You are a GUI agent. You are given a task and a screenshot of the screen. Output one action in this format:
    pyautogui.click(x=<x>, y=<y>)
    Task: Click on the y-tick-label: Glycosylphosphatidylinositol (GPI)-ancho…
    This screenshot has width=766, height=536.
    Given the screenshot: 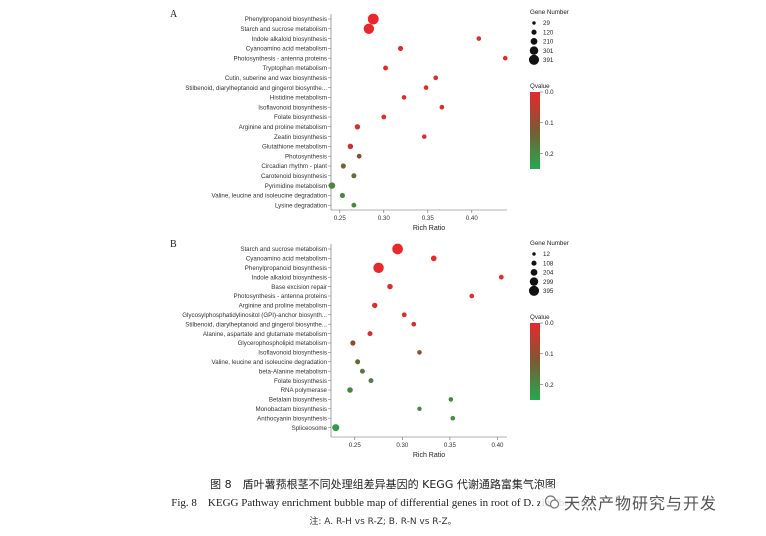 What is the action you would take?
    pyautogui.click(x=254, y=315)
    